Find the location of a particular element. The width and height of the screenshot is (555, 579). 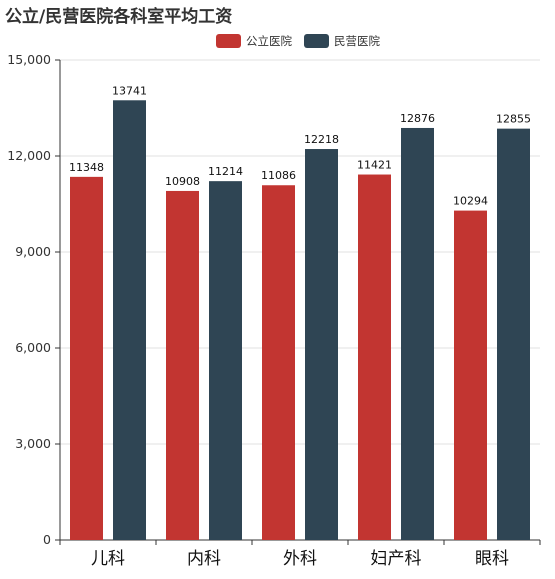

y-tick-label: 12,000 is located at coordinates (29, 155).